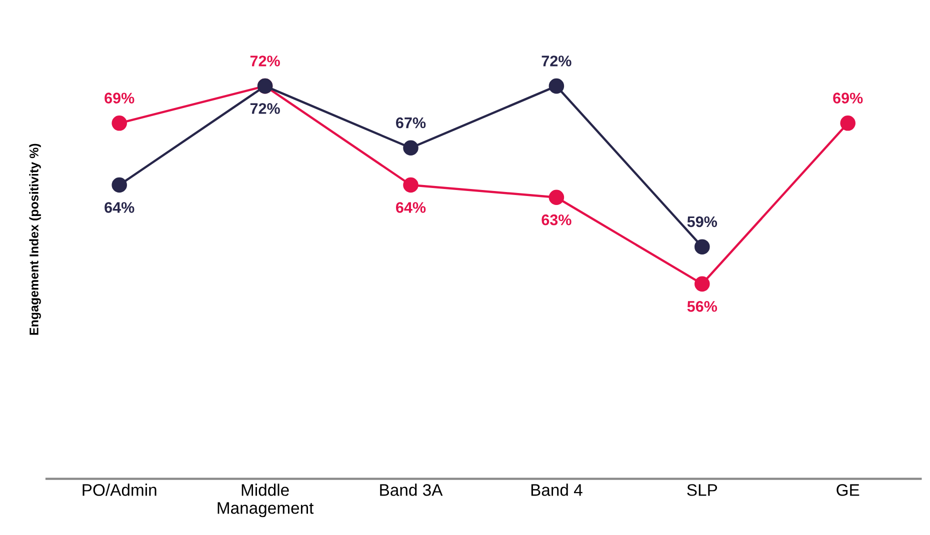 The image size is (930, 535). What do you see at coordinates (702, 222) in the screenshot?
I see `data-label: 59%` at bounding box center [702, 222].